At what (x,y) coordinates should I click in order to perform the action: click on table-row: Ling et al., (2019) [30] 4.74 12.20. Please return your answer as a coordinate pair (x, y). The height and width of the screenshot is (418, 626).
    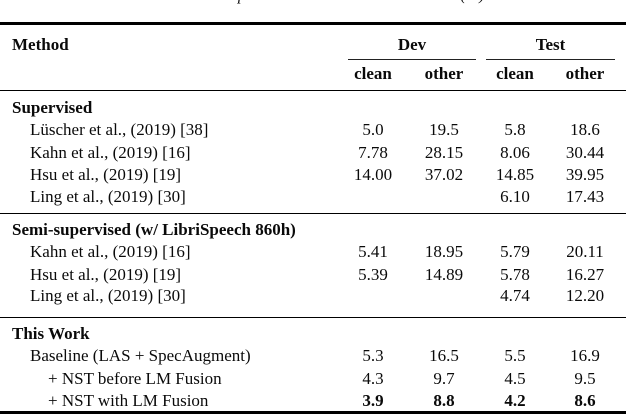
    Looking at the image, I should click on (310, 296).